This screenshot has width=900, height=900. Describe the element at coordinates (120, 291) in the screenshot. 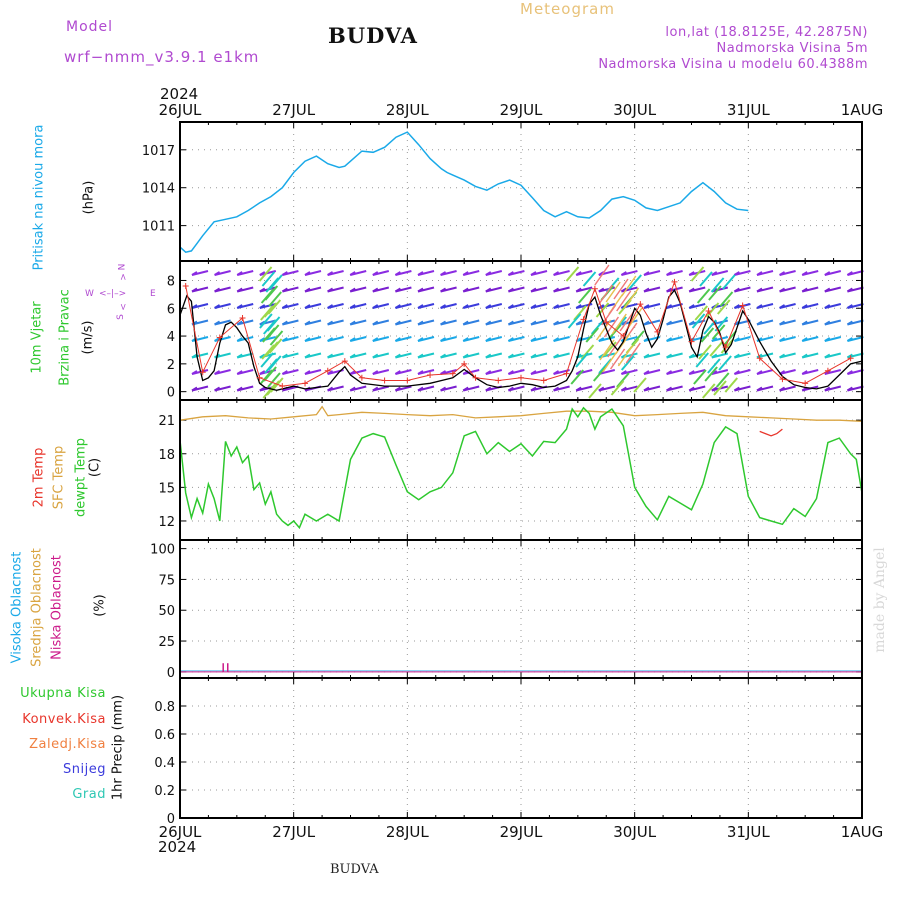

I see `wind-compass: N > W <–|–> E < S` at that location.